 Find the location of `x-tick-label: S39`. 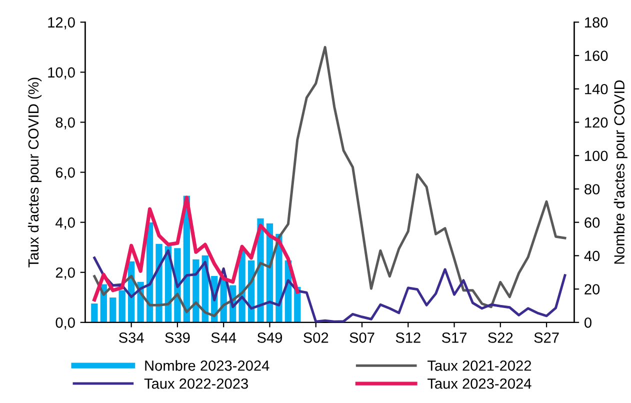

x-tick-label: S39 is located at coordinates (177, 337).